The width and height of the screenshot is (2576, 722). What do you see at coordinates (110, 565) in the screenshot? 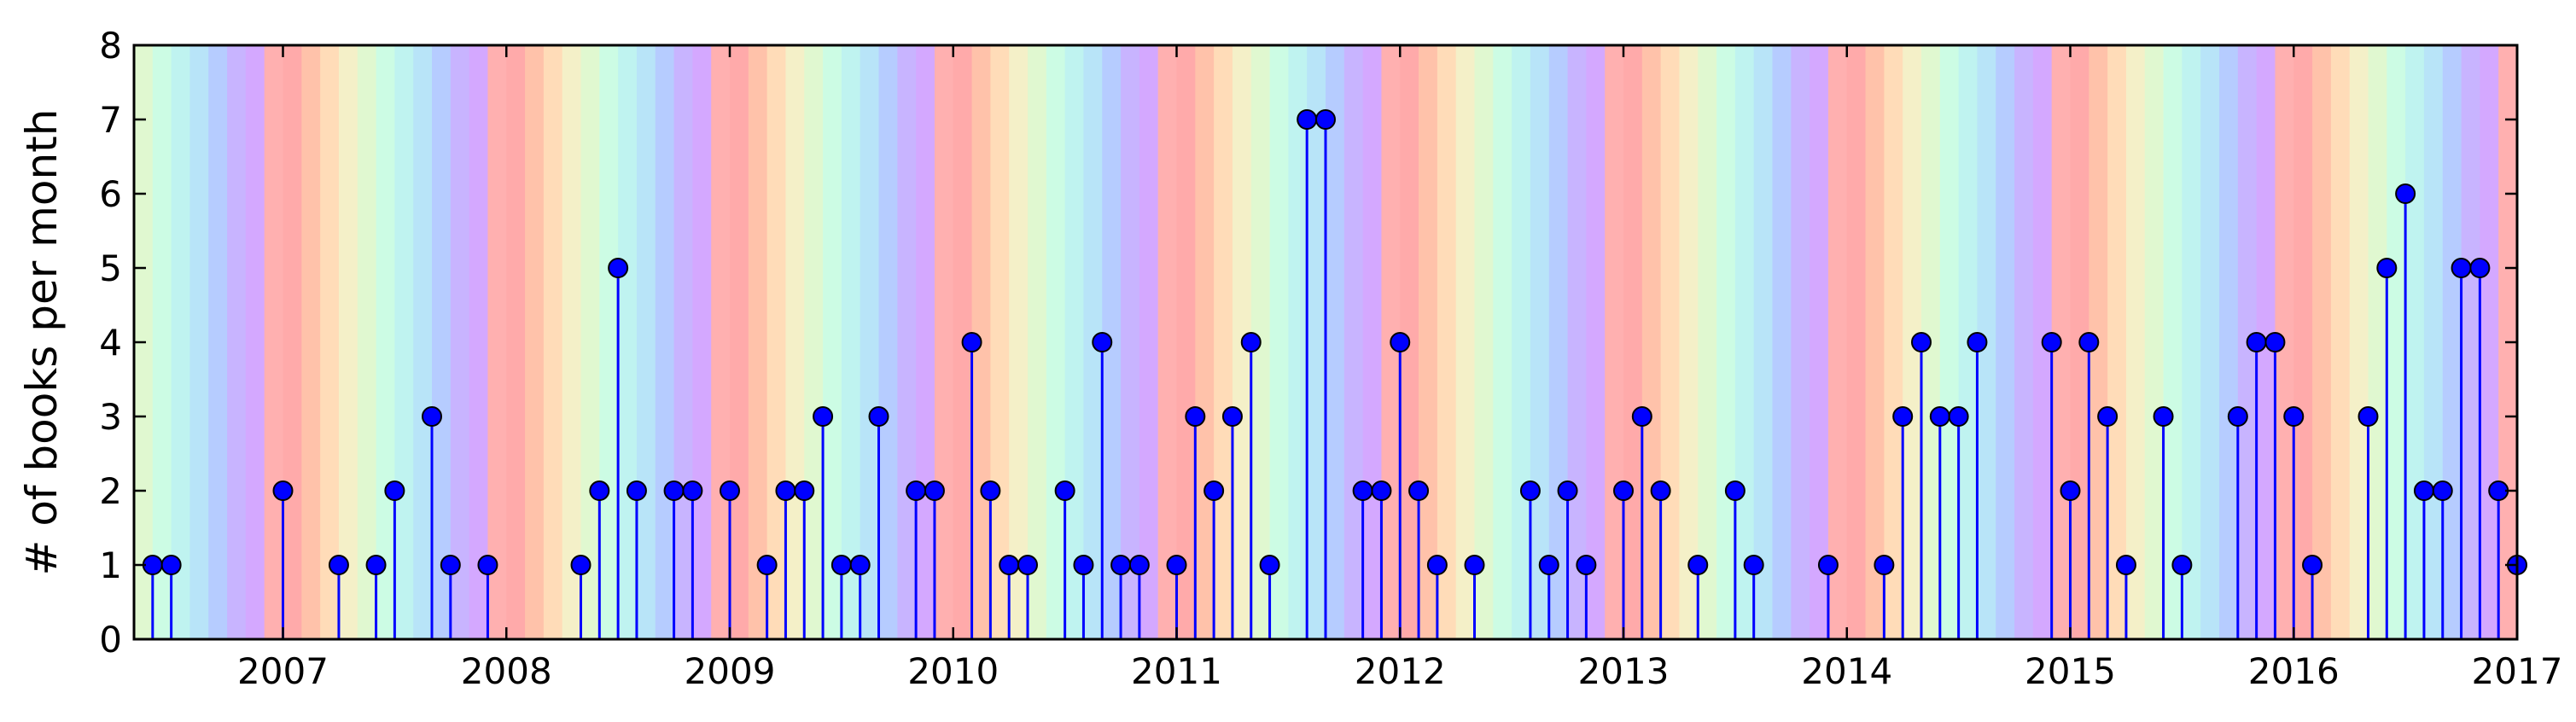
I see `y-tick-label: 1` at bounding box center [110, 565].